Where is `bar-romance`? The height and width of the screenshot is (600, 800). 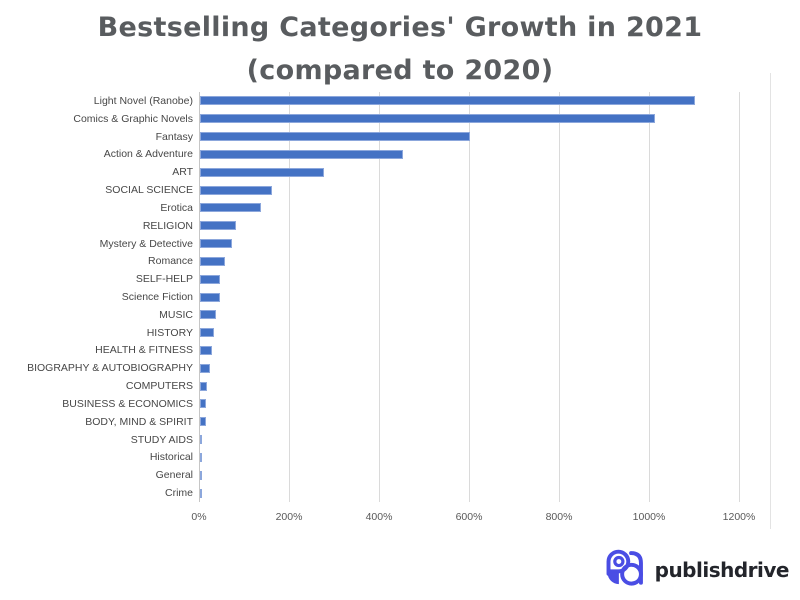
bar-romance is located at coordinates (212, 261).